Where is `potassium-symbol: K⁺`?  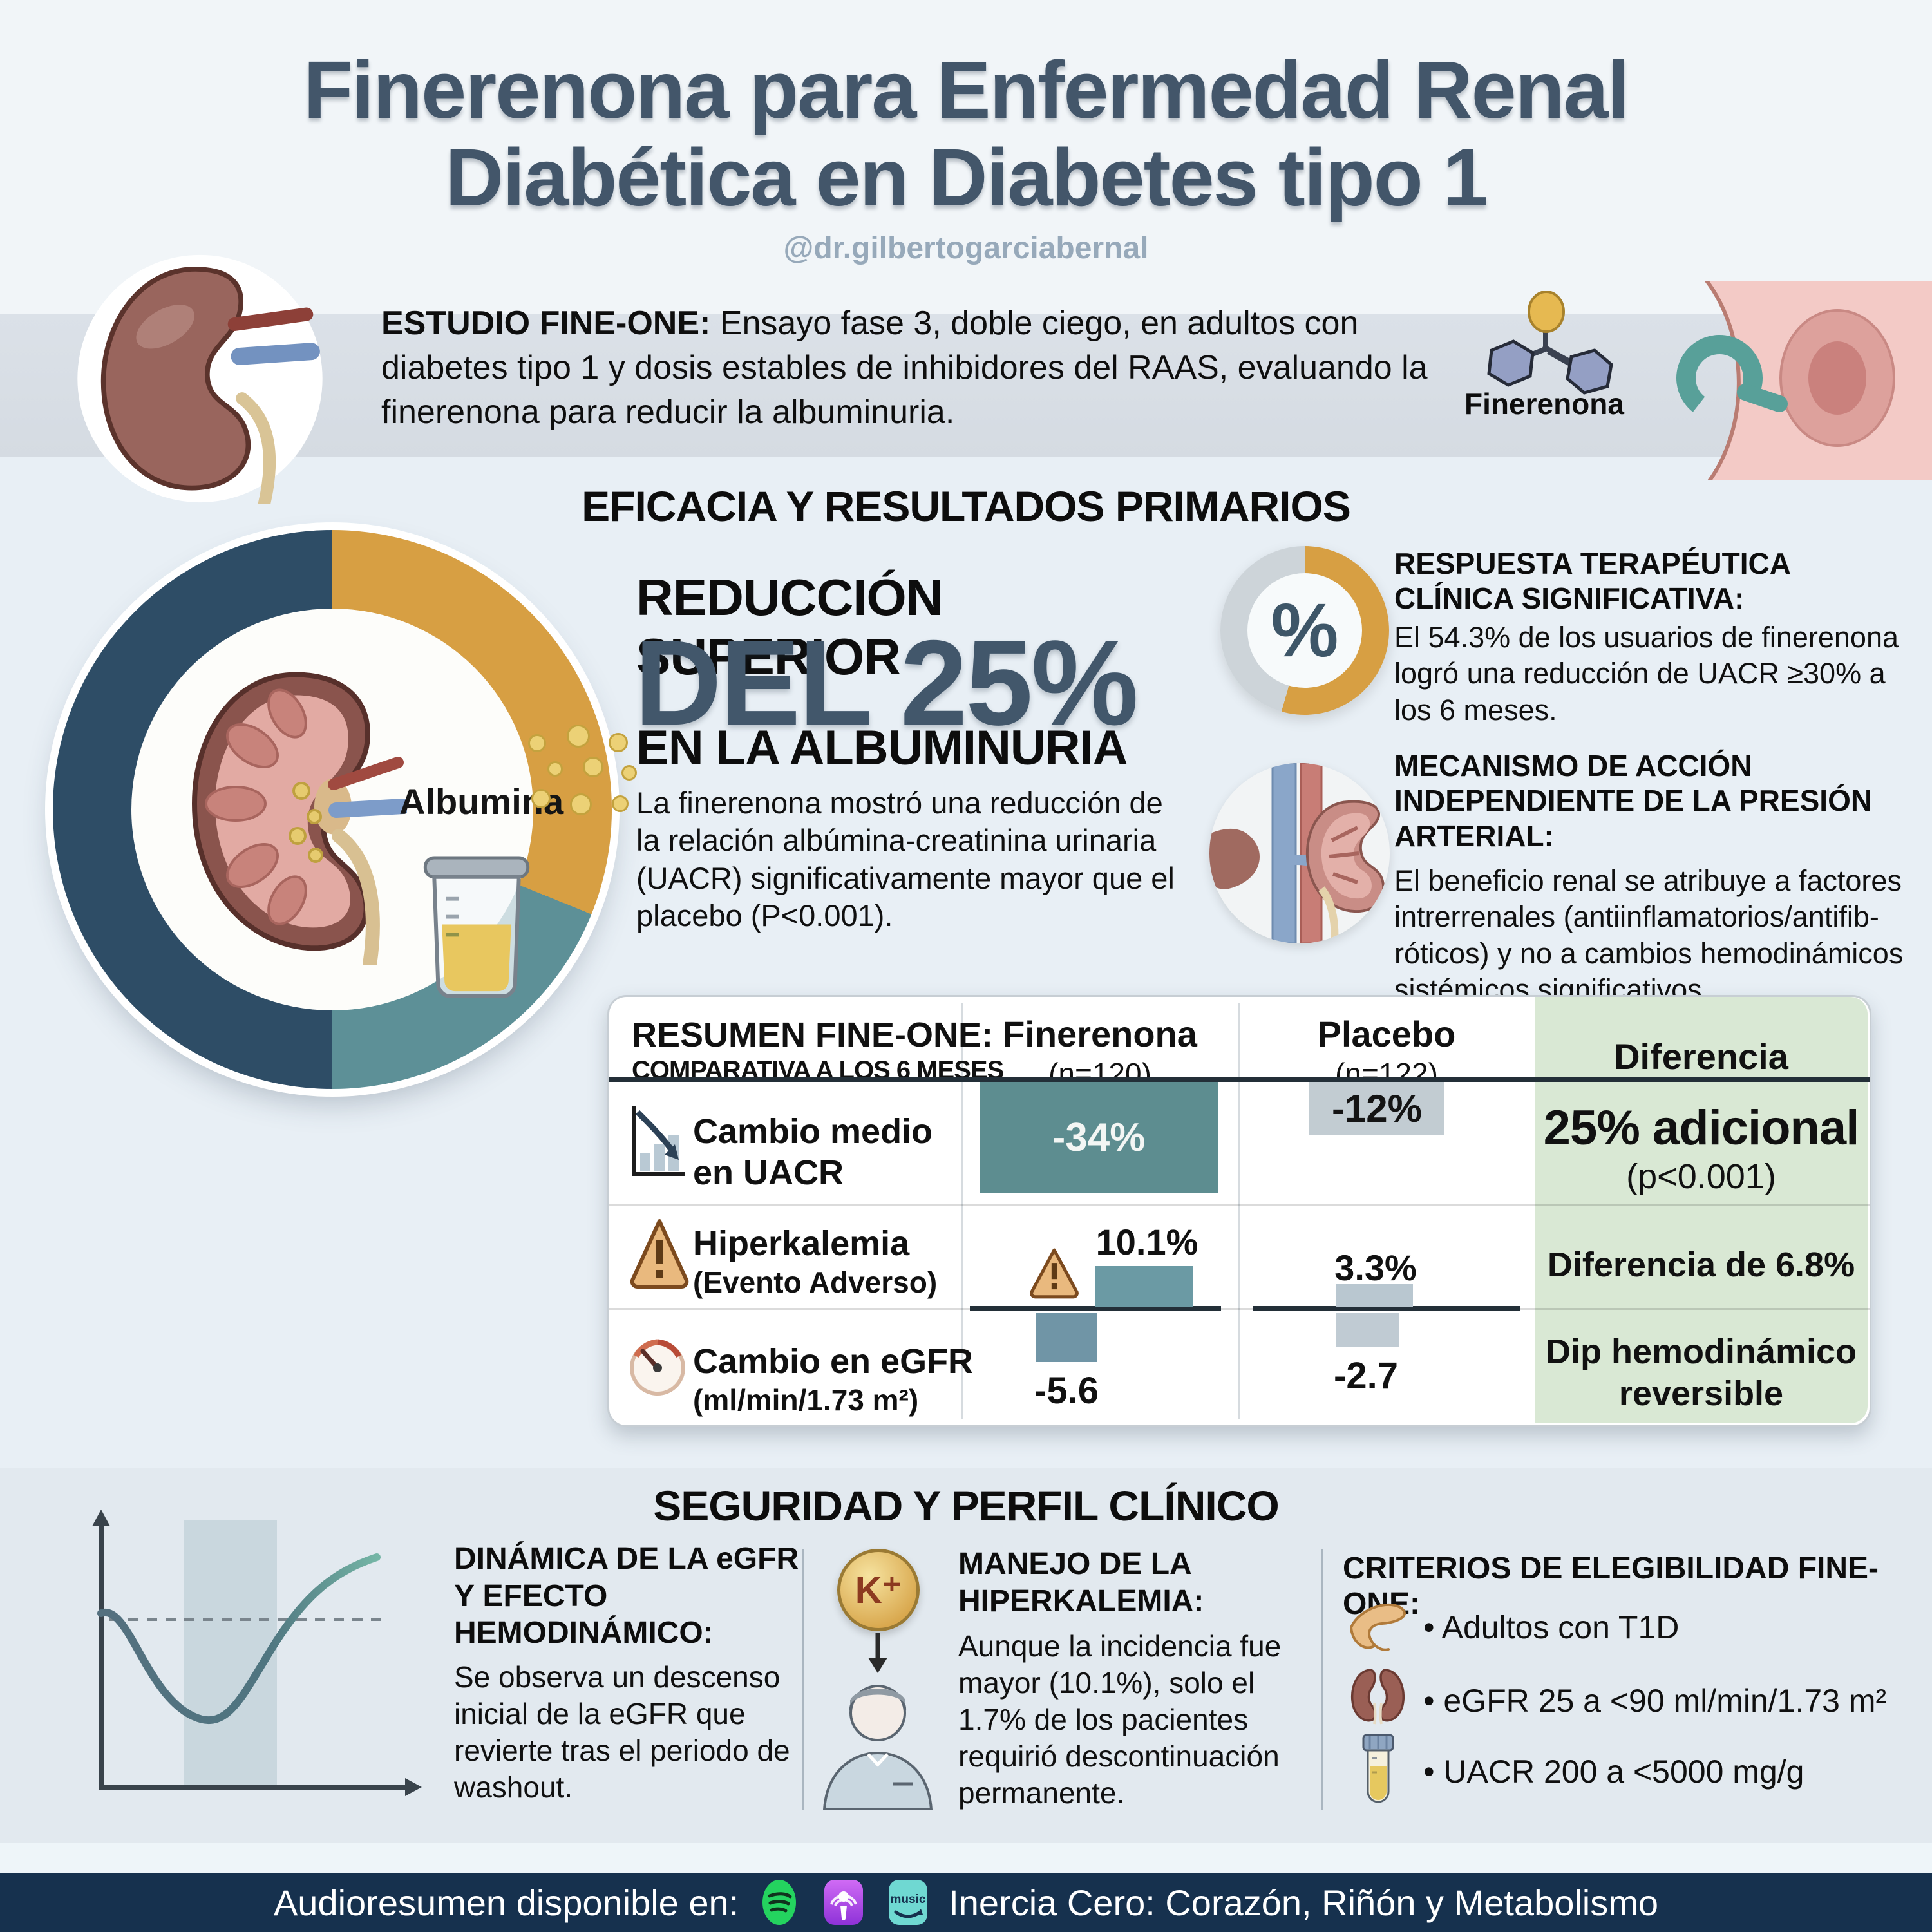 potassium-symbol: K⁺ is located at coordinates (878, 1590).